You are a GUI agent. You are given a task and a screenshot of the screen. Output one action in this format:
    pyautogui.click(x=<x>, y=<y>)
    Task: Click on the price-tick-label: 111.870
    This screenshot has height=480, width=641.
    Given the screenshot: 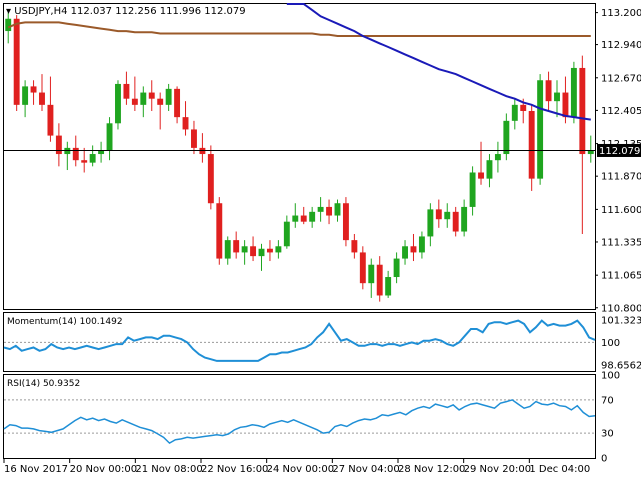 What is the action you would take?
    pyautogui.click(x=621, y=177)
    